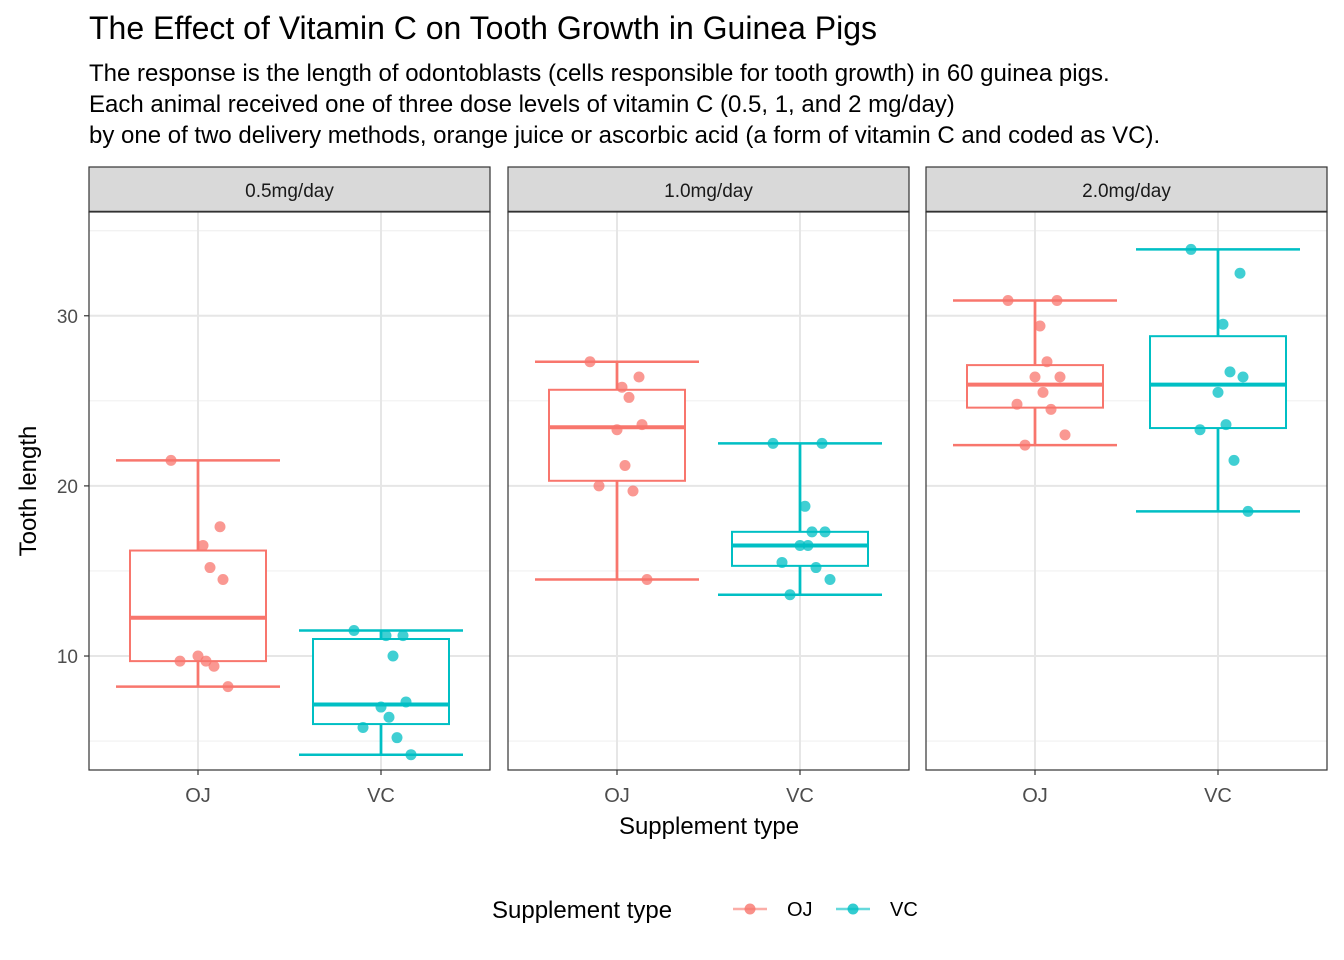  Describe the element at coordinates (709, 826) in the screenshot. I see `x-axis-title: Supplement type` at that location.